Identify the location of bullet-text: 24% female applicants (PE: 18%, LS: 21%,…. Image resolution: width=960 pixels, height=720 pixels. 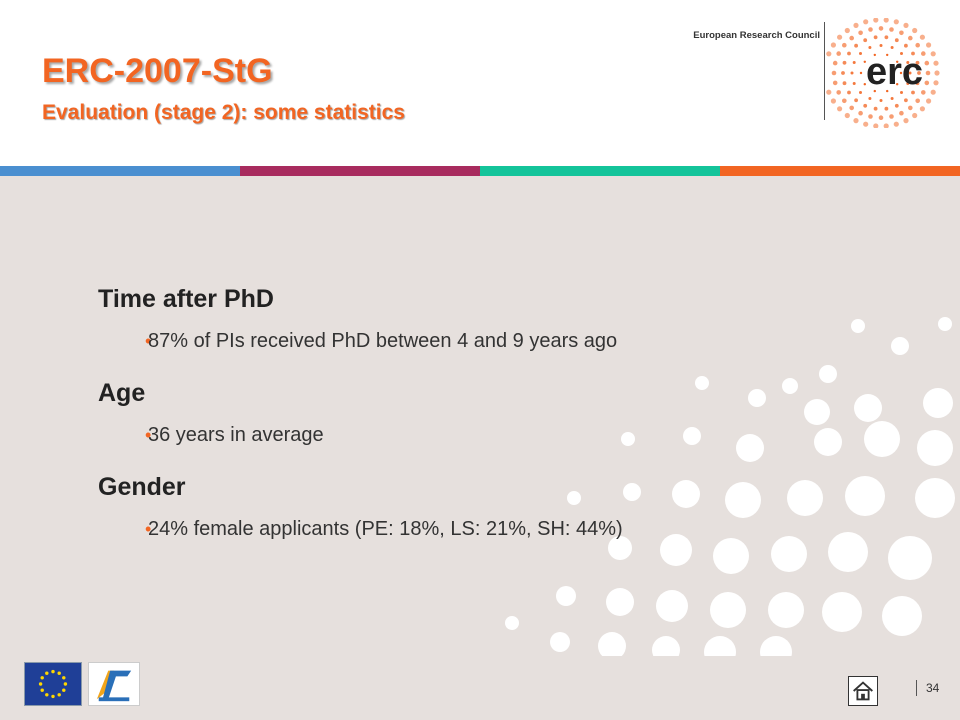
(385, 528).